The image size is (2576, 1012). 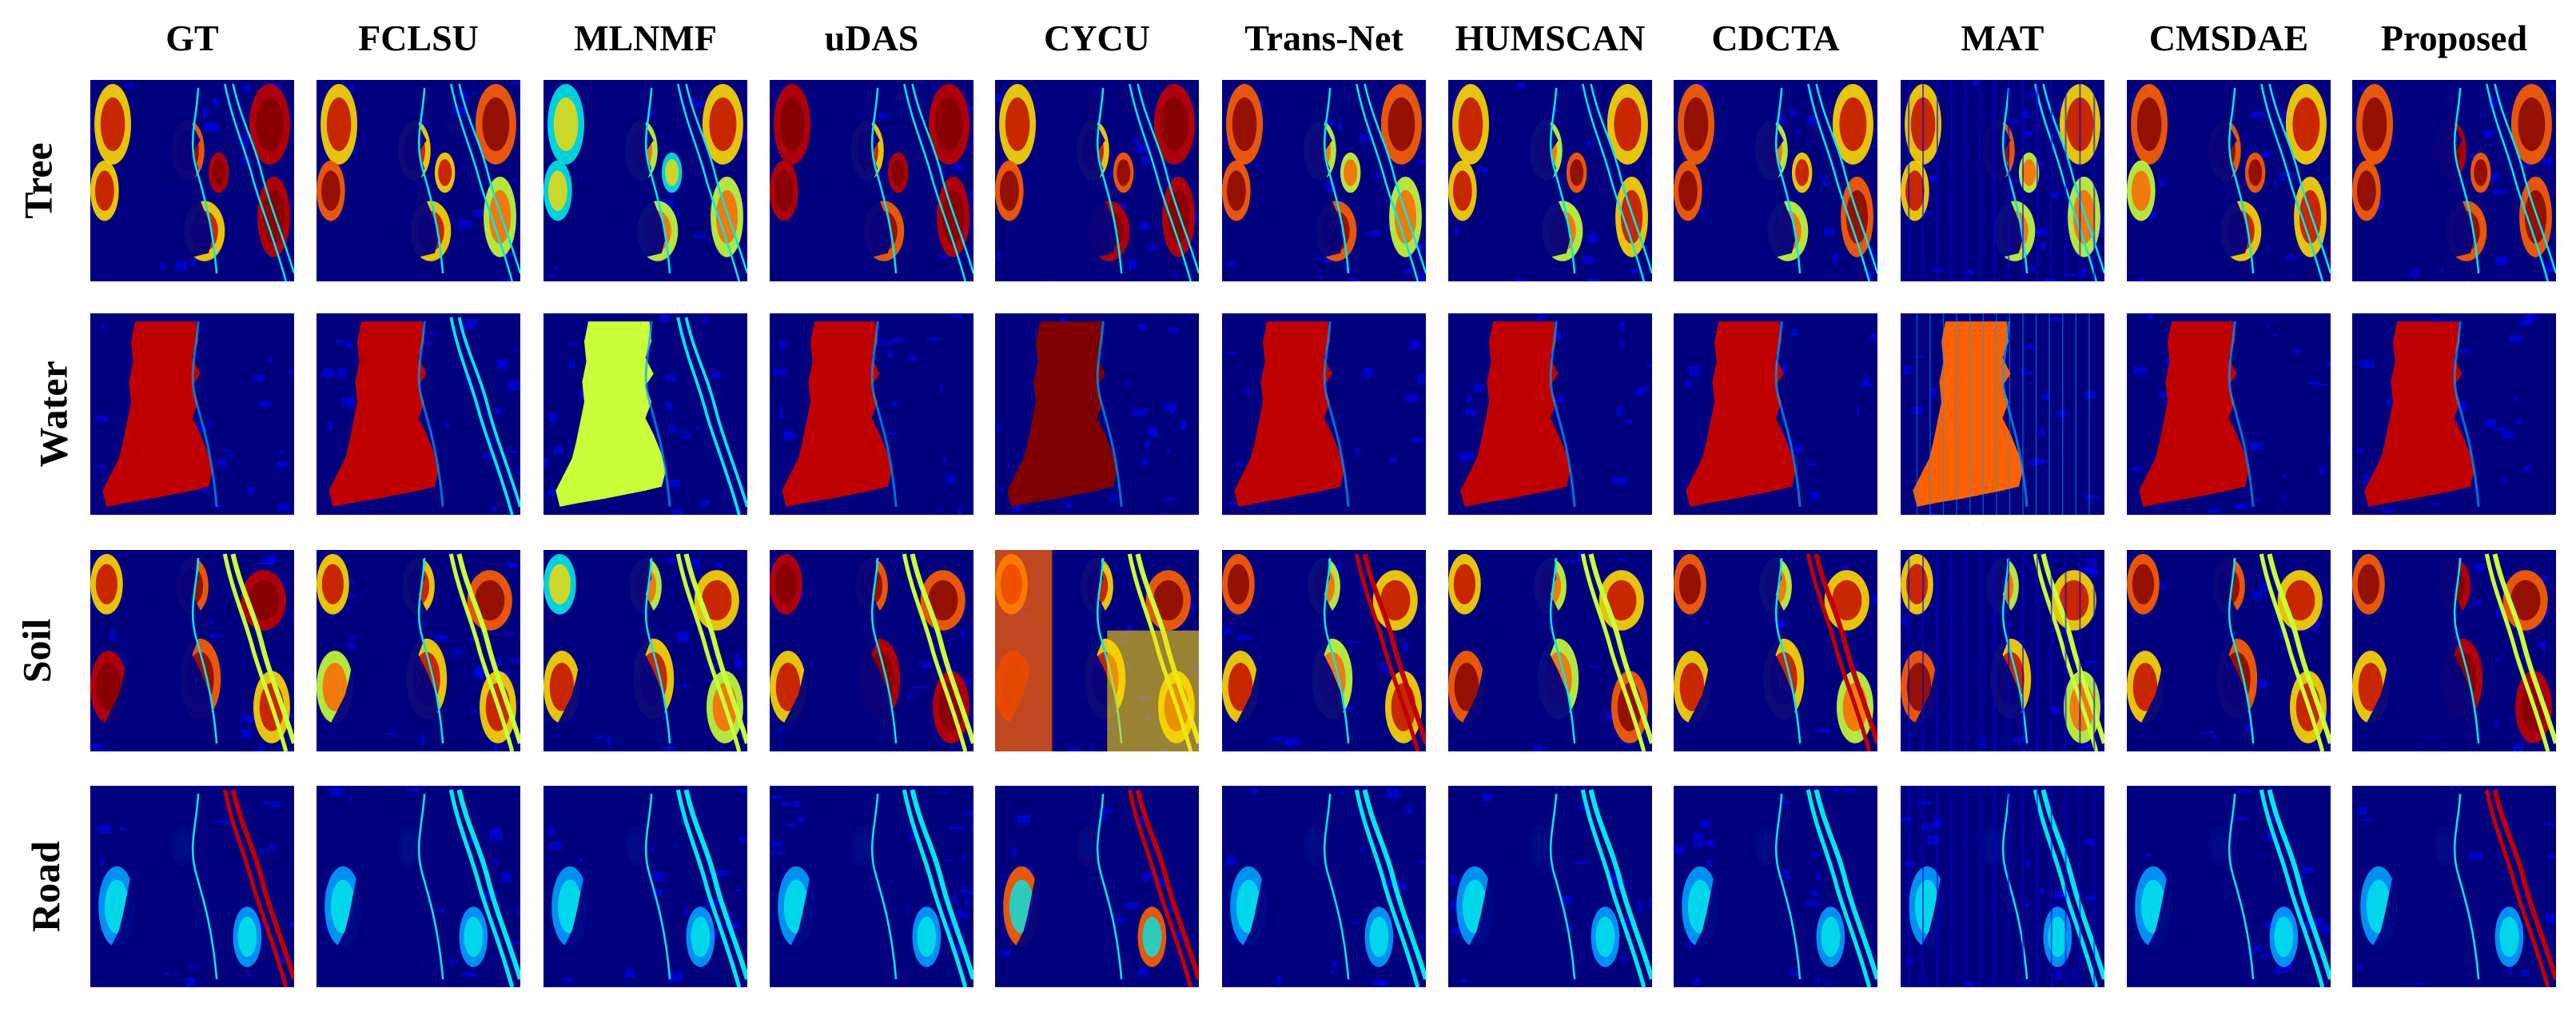 I want to click on abundance-map-road-proposed, so click(x=2454, y=886).